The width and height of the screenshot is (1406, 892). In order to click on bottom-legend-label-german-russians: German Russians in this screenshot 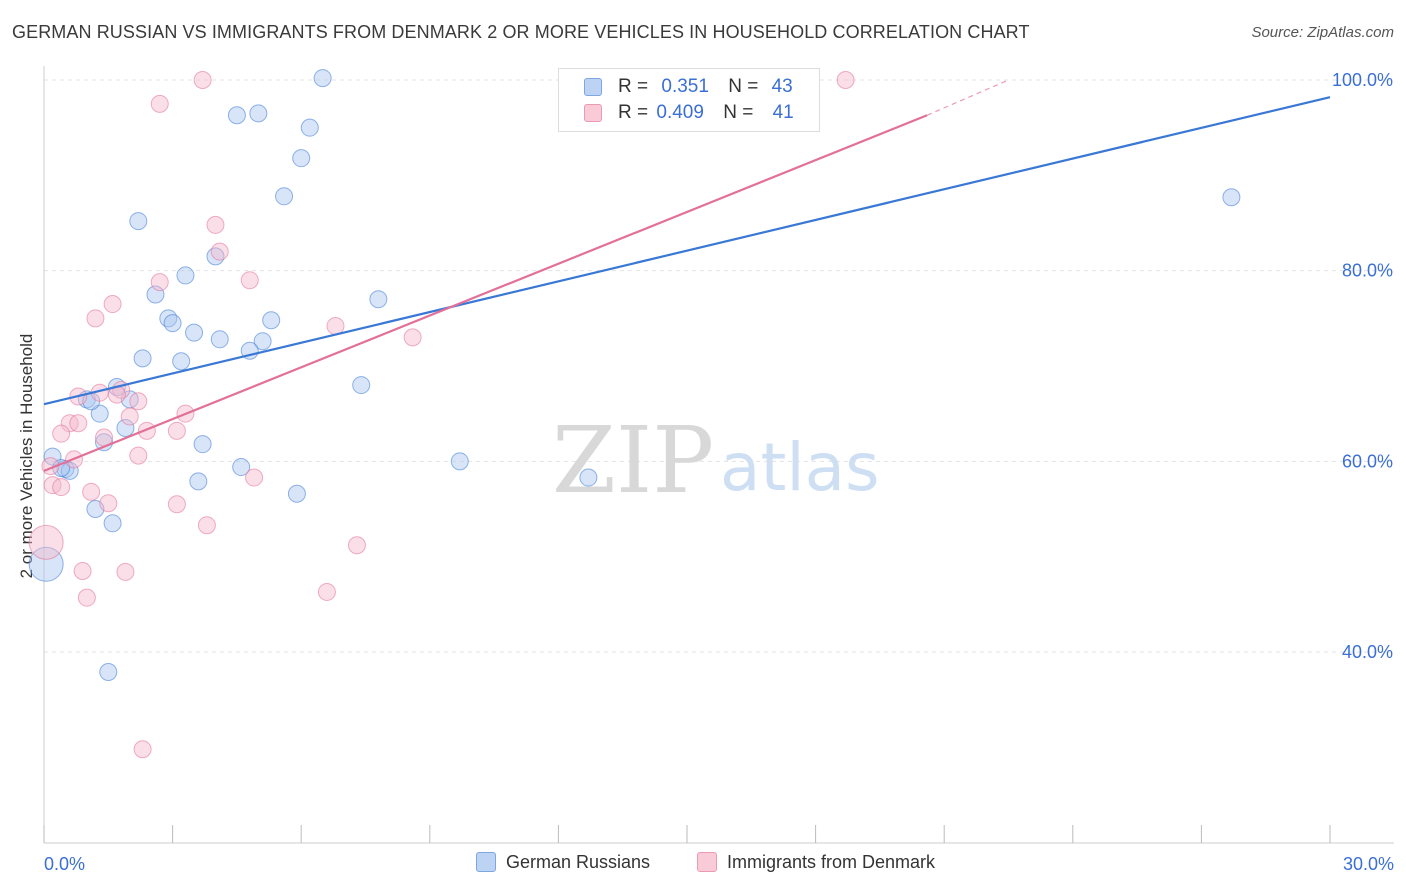, I will do `click(578, 862)`.